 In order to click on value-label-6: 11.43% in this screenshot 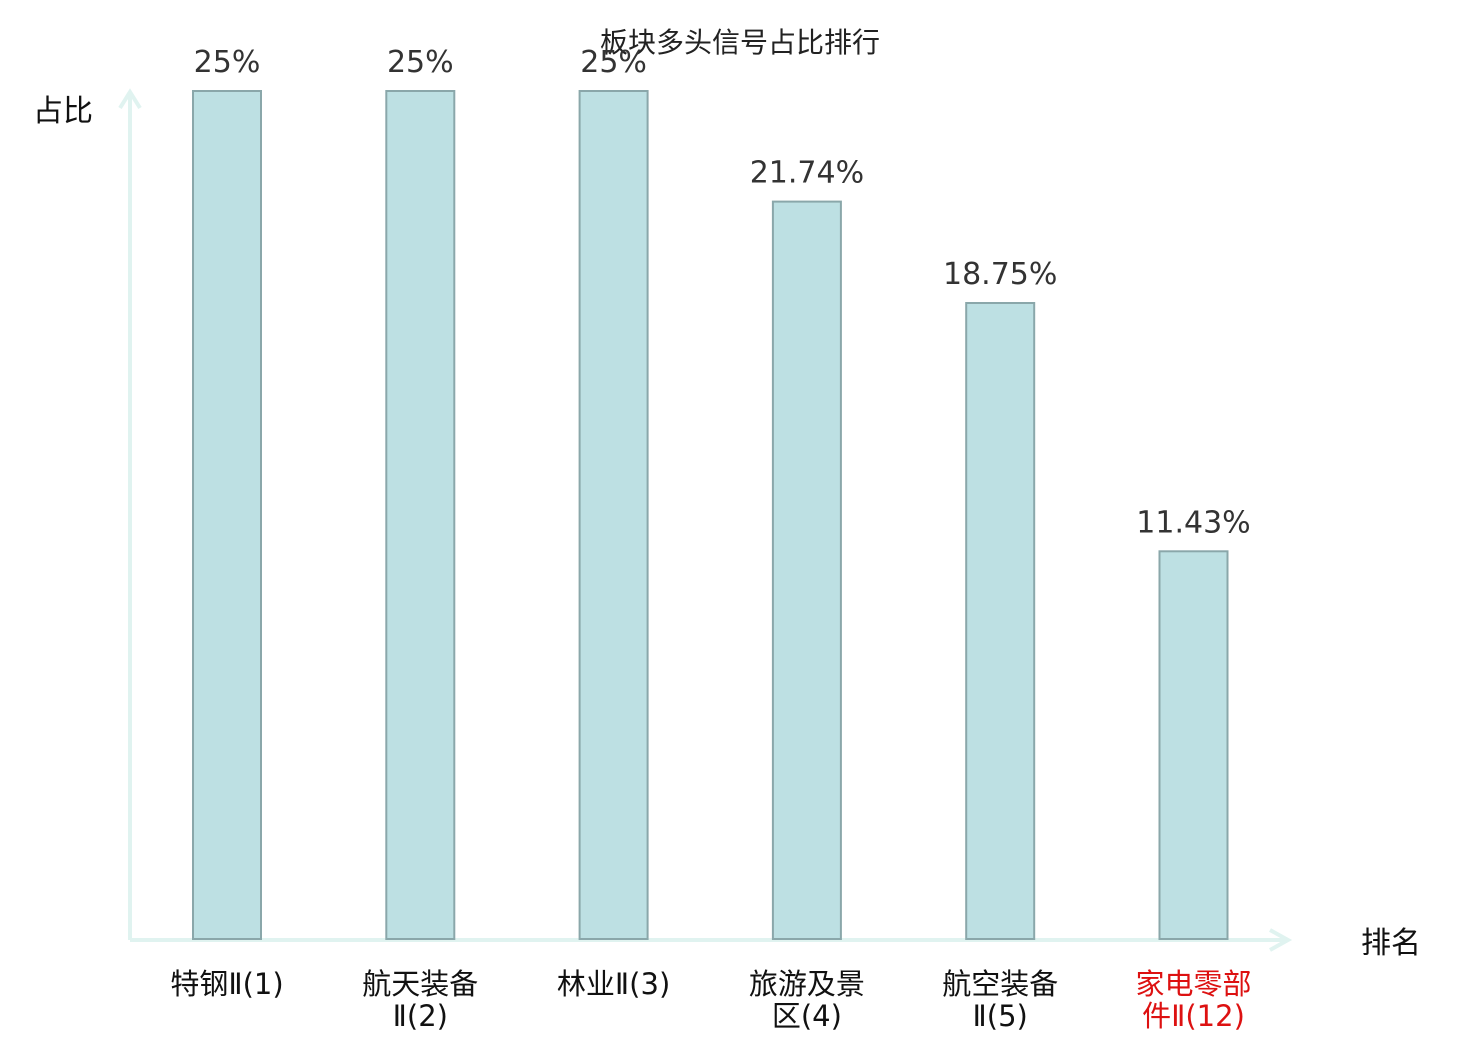, I will do `click(1193, 522)`.